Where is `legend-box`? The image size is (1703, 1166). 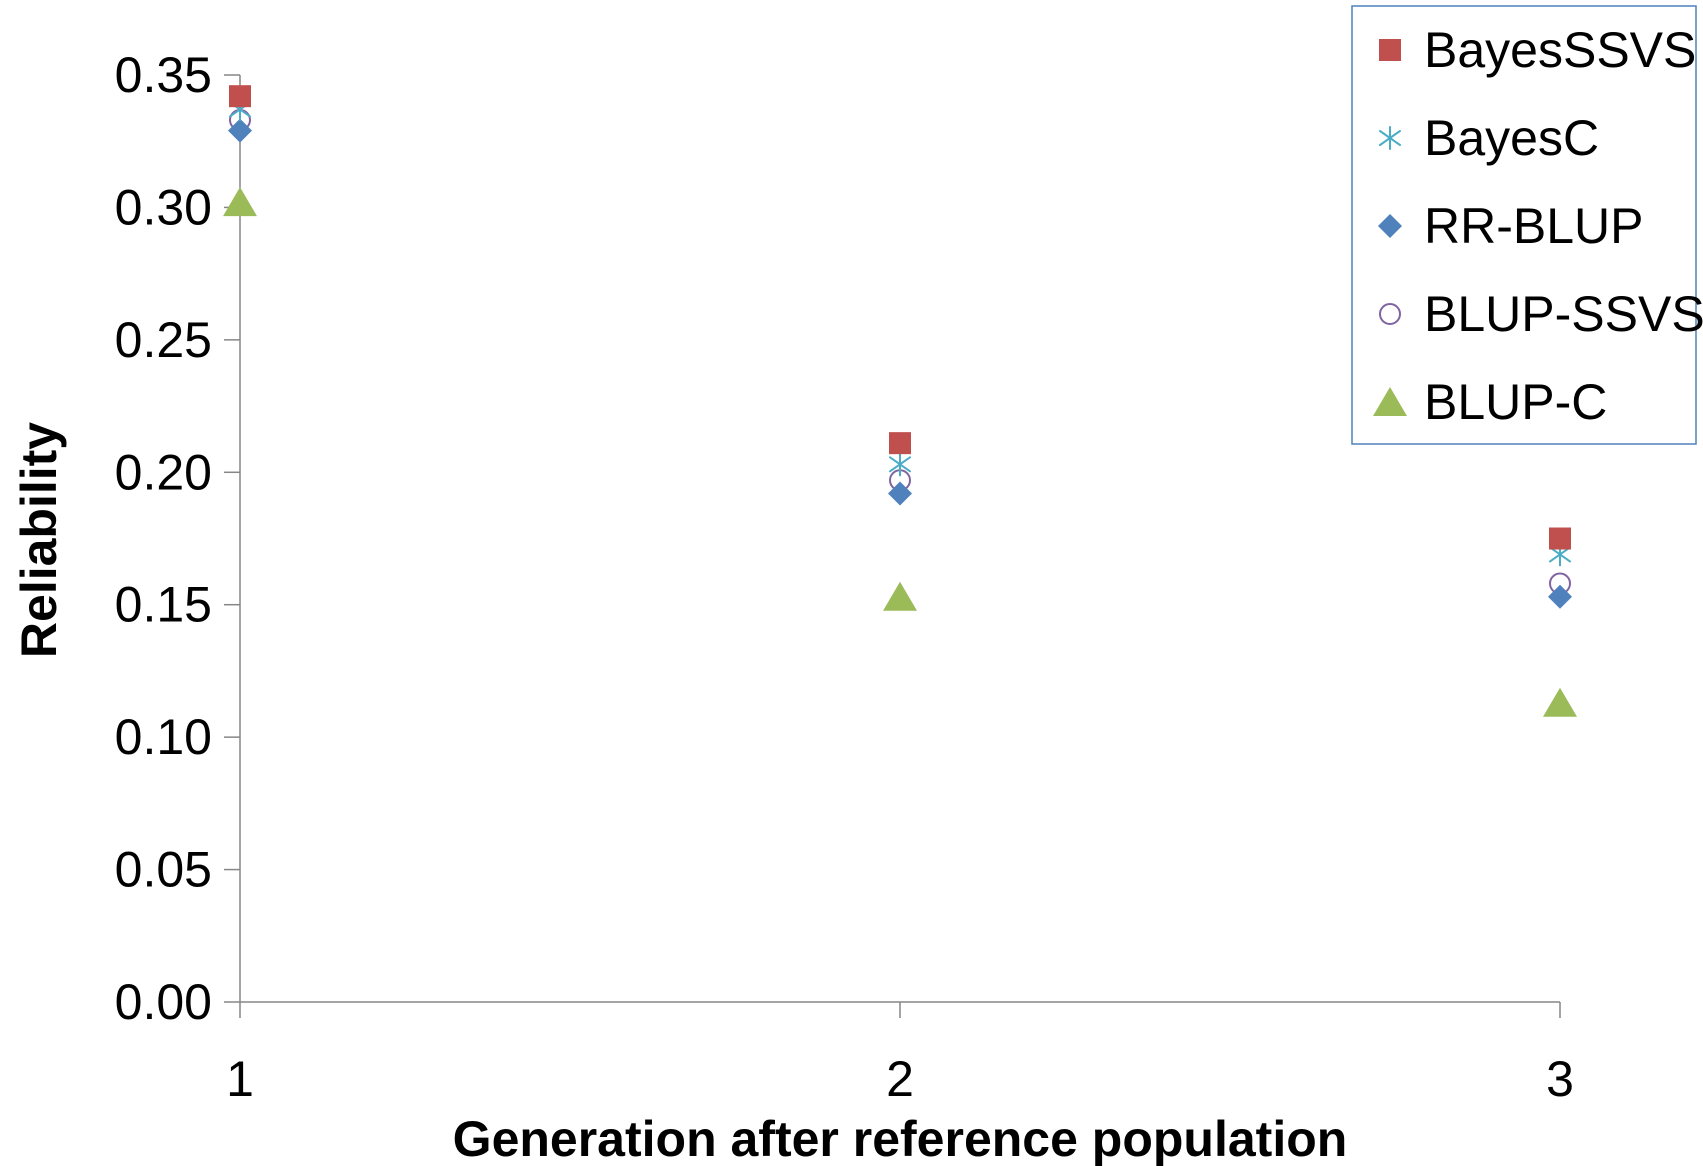
legend-box is located at coordinates (1524, 225).